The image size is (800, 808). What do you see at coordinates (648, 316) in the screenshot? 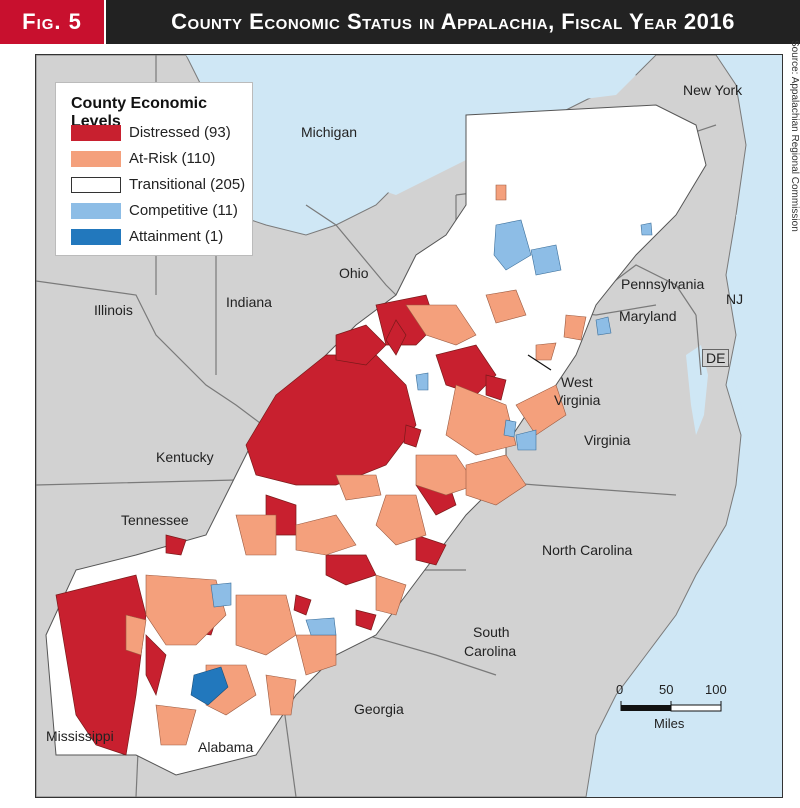
I see `state-label-maryland: Maryland` at bounding box center [648, 316].